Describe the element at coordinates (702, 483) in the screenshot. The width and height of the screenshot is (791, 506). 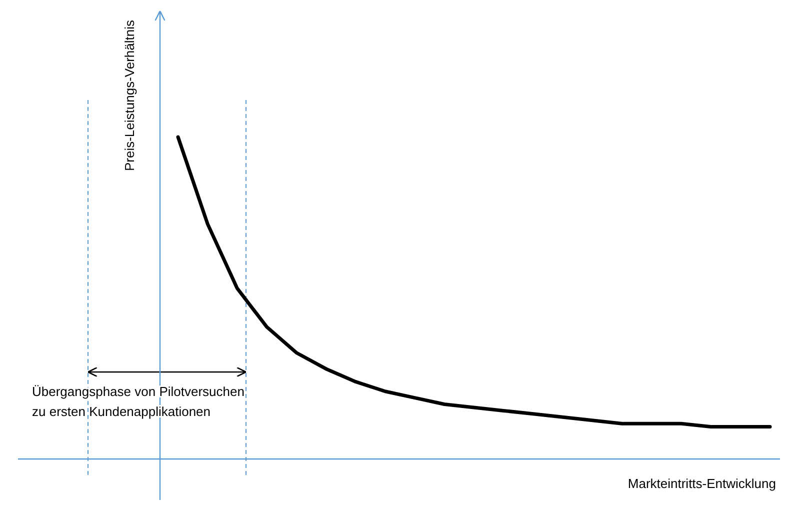
I see `x-axis-title: Markteintritts-Entwicklung` at that location.